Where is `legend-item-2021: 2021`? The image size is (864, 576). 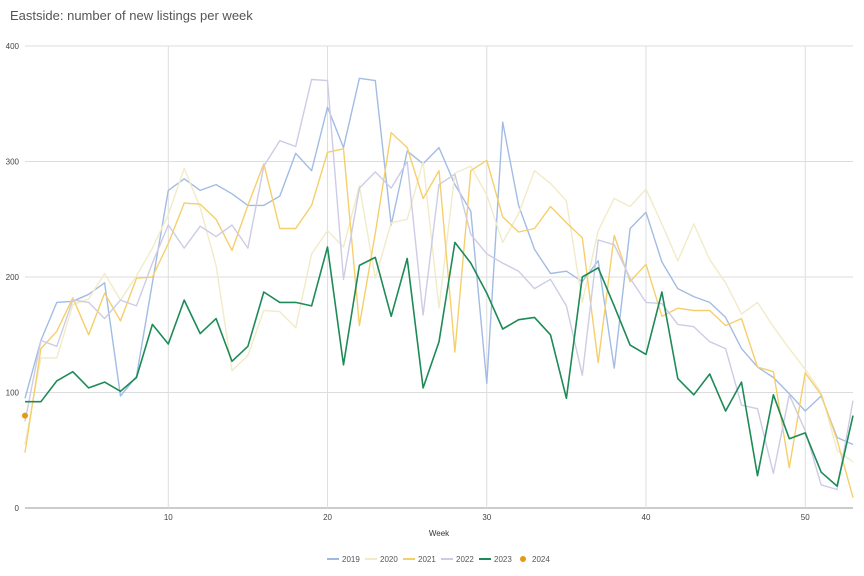 legend-item-2021: 2021 is located at coordinates (419, 559).